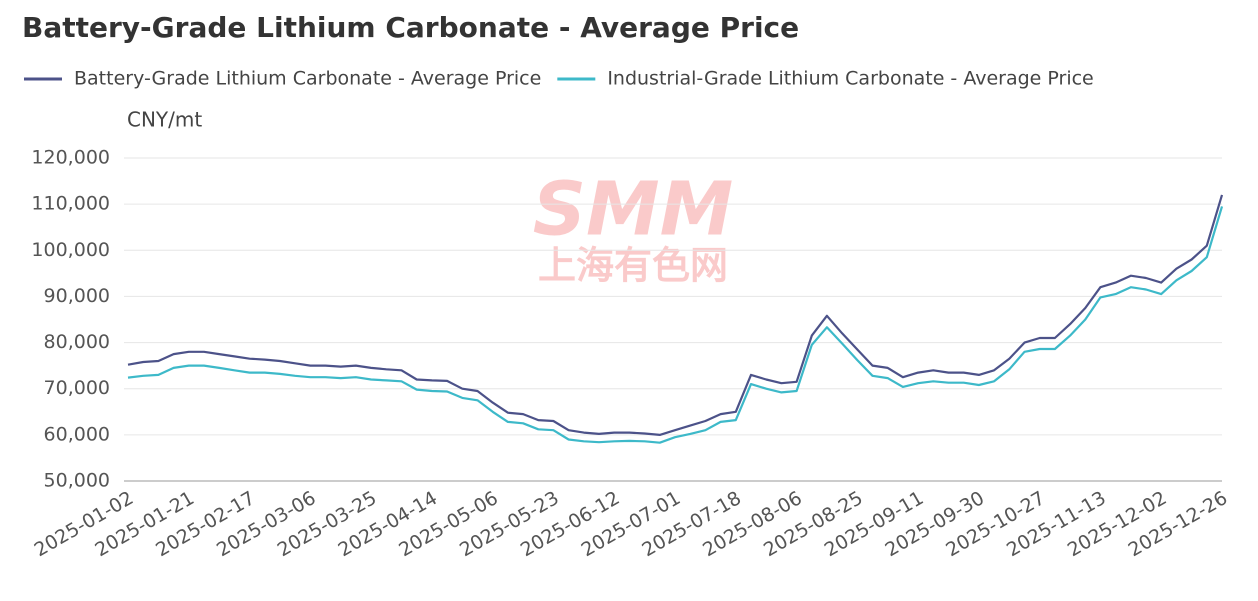  I want to click on y-tick-label: 120,000, so click(70, 158).